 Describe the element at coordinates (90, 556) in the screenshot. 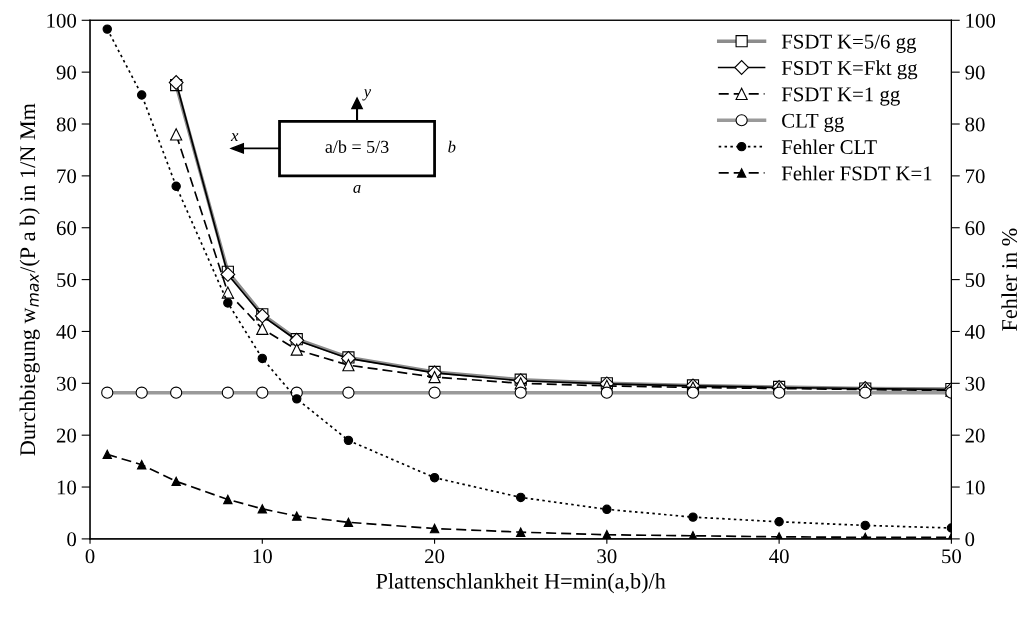

I see `x-tick-label: 0` at that location.